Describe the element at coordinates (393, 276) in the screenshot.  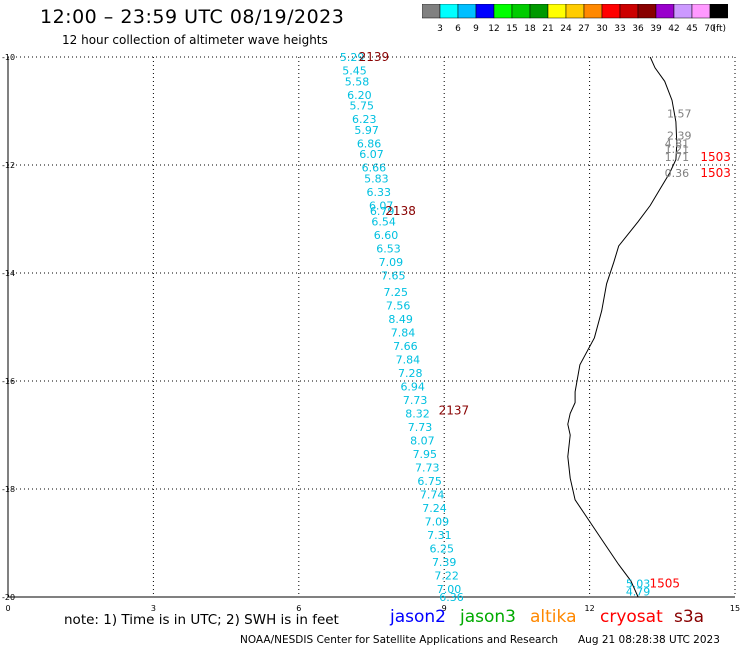
I see `swh-label: 7.65` at that location.